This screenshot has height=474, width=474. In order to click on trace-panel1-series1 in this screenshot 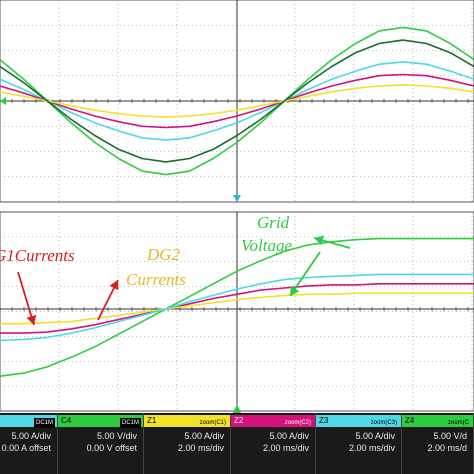, I will do `click(237, 308)`.